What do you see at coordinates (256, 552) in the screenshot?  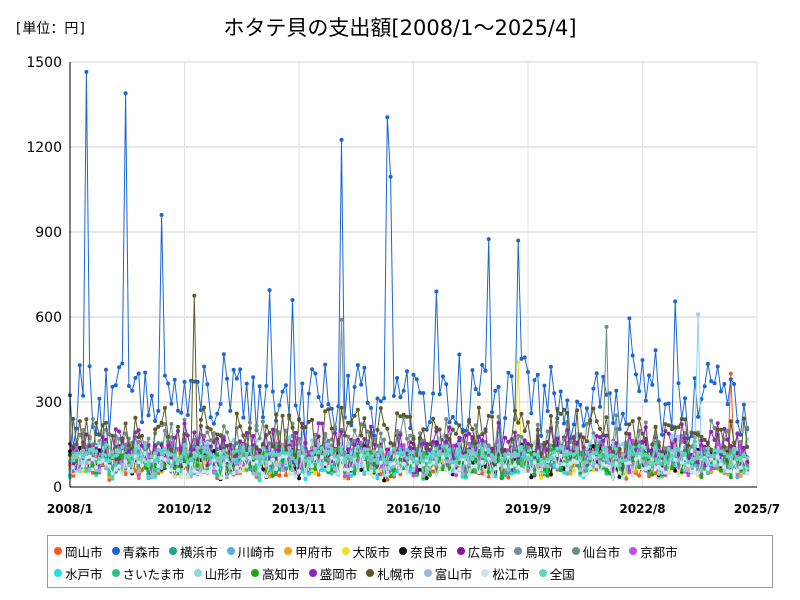 I see `legend-label: 川崎市` at bounding box center [256, 552].